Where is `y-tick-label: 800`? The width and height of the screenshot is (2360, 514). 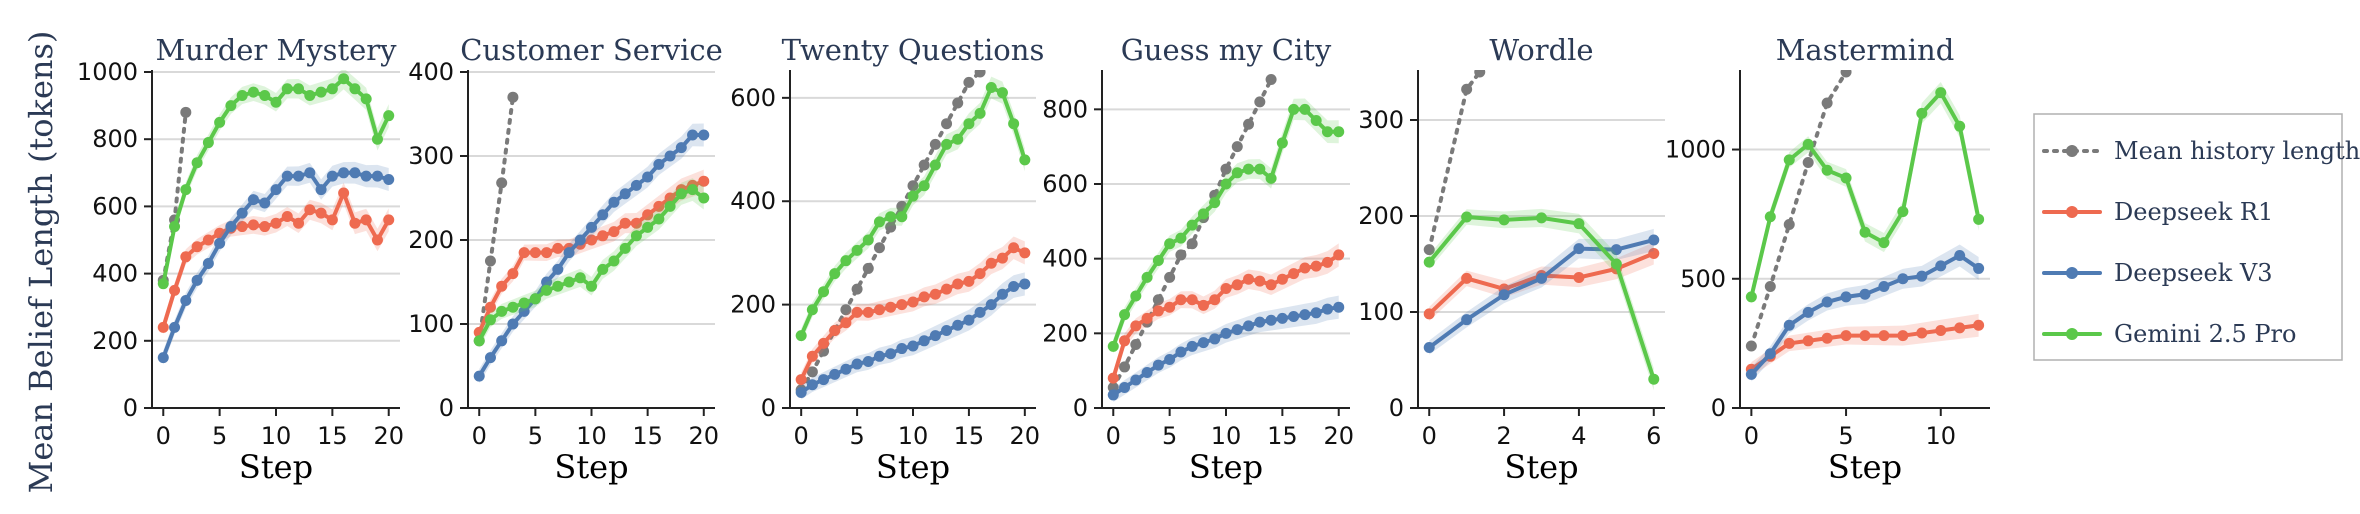
y-tick-label: 800 is located at coordinates (1065, 109).